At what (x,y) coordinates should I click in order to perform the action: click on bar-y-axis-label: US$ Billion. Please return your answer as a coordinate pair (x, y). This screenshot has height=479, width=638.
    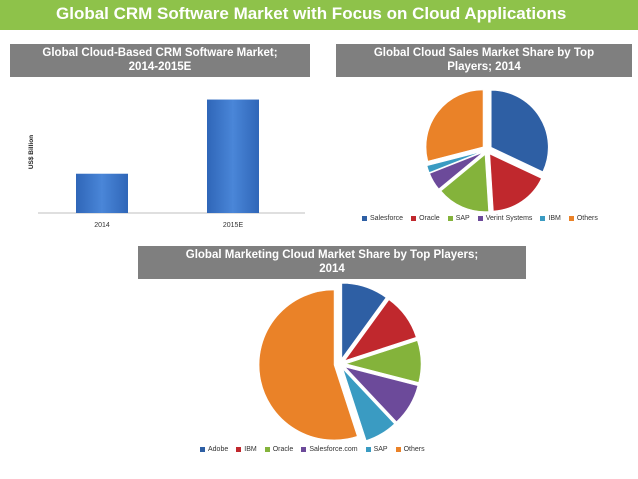
    Looking at the image, I should click on (31, 152).